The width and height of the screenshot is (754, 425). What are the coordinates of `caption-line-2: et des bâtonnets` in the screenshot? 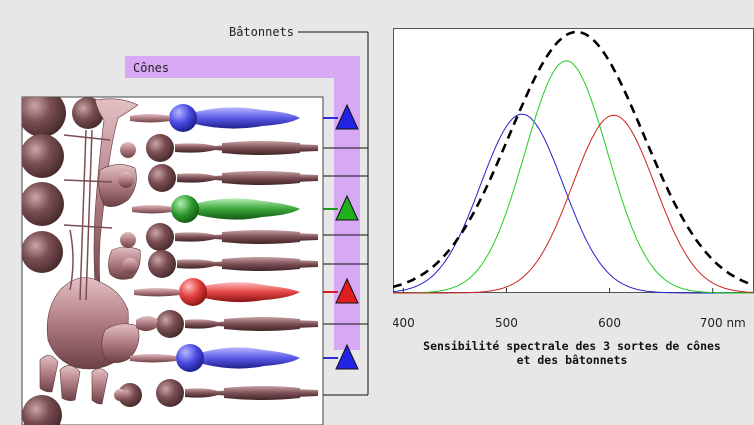 It's located at (572, 360).